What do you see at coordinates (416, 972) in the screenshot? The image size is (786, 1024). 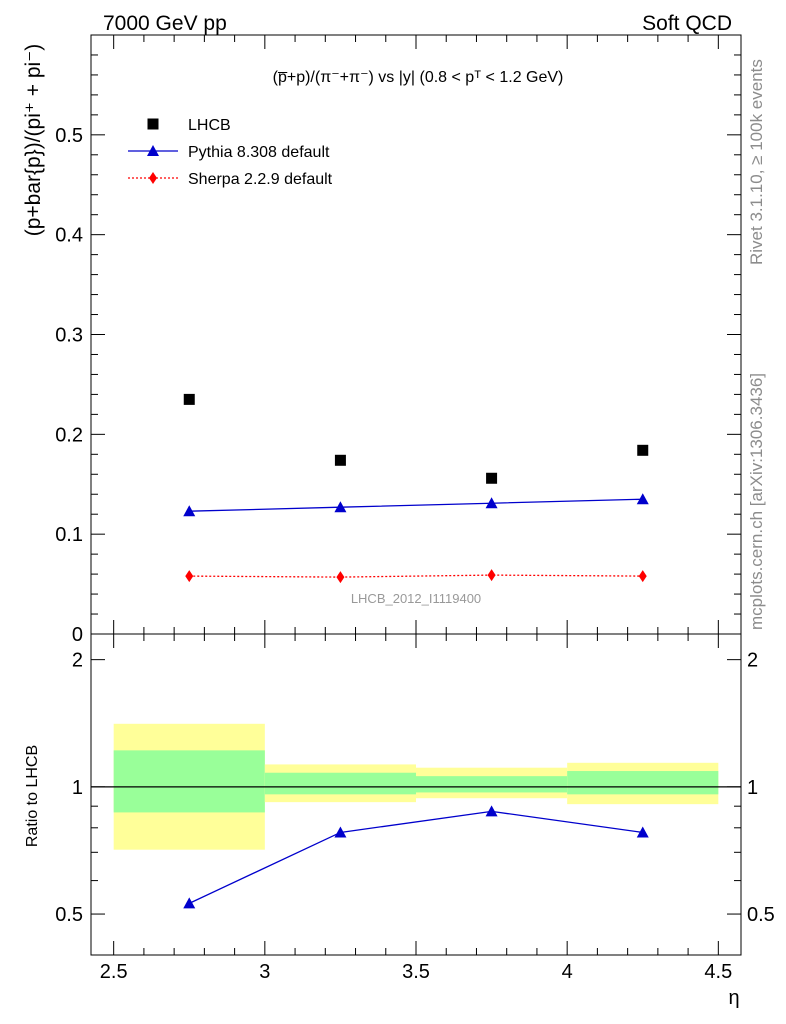 I see `ratio-xtick-label: 3.5` at bounding box center [416, 972].